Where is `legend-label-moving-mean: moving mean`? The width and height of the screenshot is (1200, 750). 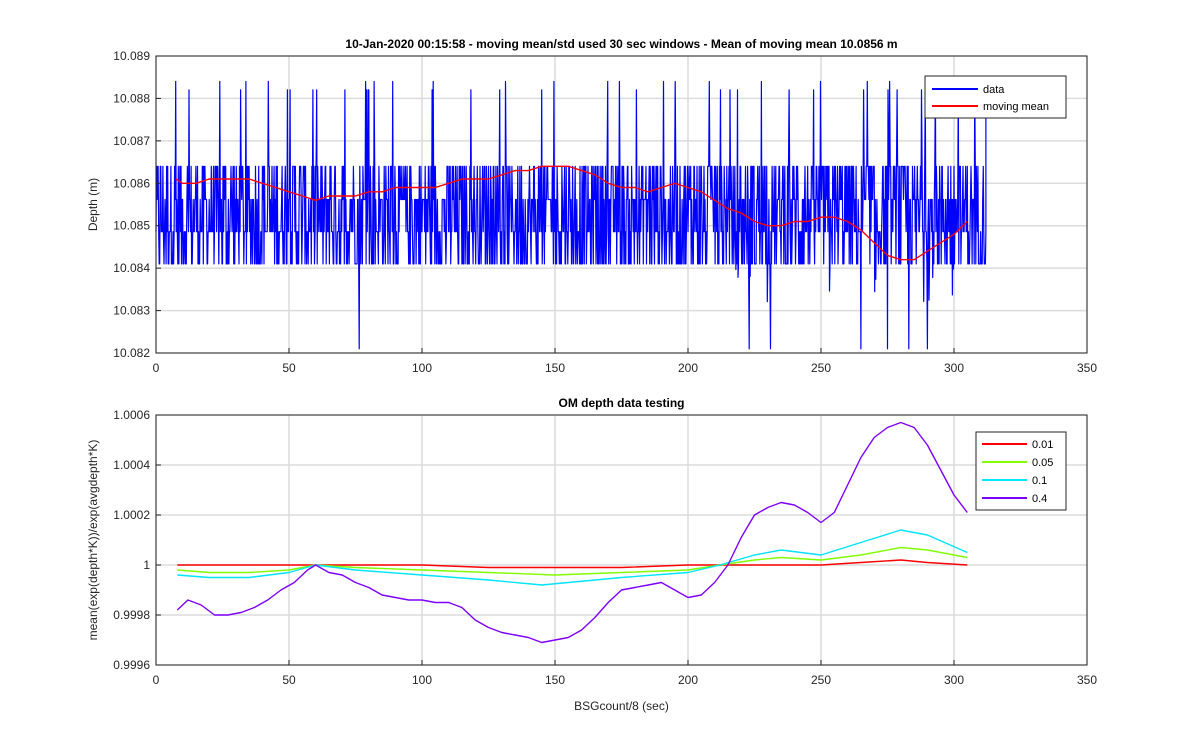 legend-label-moving-mean: moving mean is located at coordinates (1016, 107).